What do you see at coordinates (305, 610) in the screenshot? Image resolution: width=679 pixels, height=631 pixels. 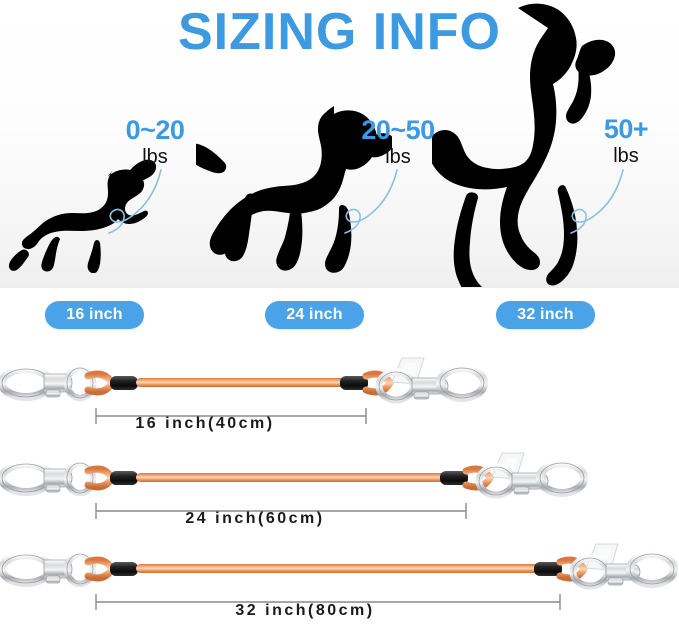 I see `dimension-label-32inch: 32 inch(80cm)` at bounding box center [305, 610].